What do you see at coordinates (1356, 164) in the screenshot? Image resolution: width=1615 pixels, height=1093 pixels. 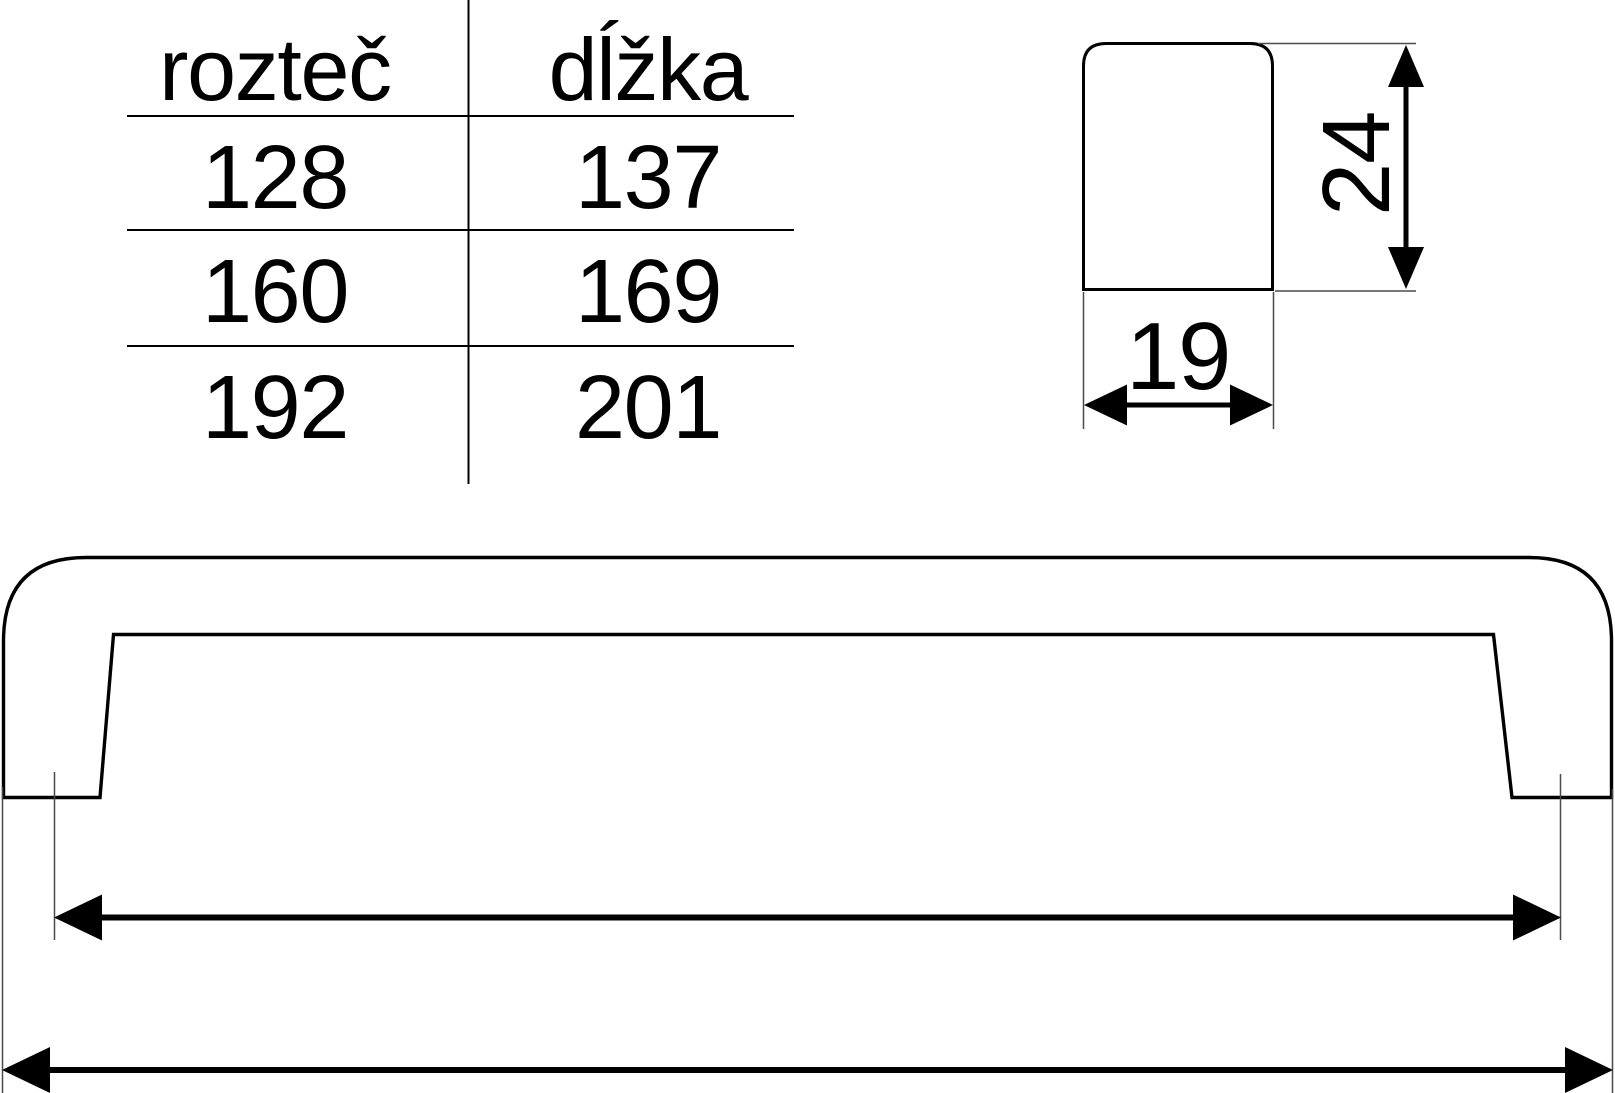 I see `height-dimension-label: 24` at bounding box center [1356, 164].